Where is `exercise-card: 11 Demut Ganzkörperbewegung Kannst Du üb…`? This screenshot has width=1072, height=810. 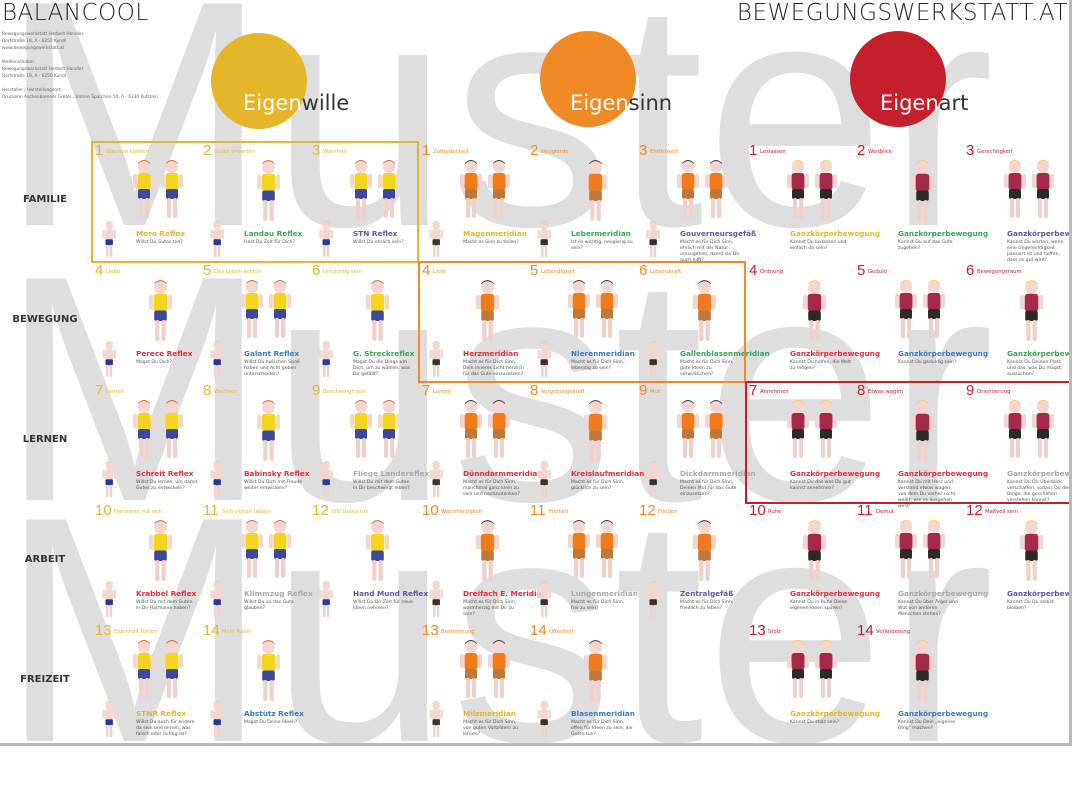 exercise-card: 11 Demut Ganzkörperbewegung Kannst Du üb… is located at coordinates (921, 562).